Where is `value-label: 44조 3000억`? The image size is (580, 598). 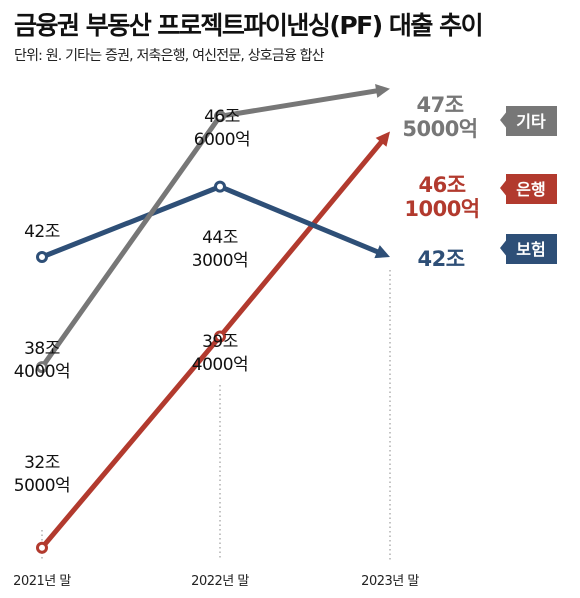 value-label: 44조 3000억 is located at coordinates (220, 249).